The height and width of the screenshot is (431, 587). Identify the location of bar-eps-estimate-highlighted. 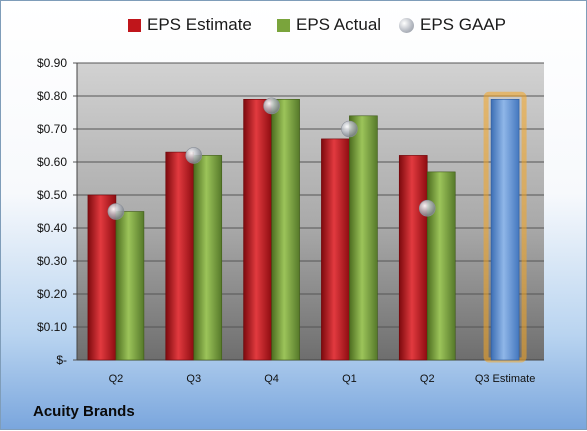
(505, 230).